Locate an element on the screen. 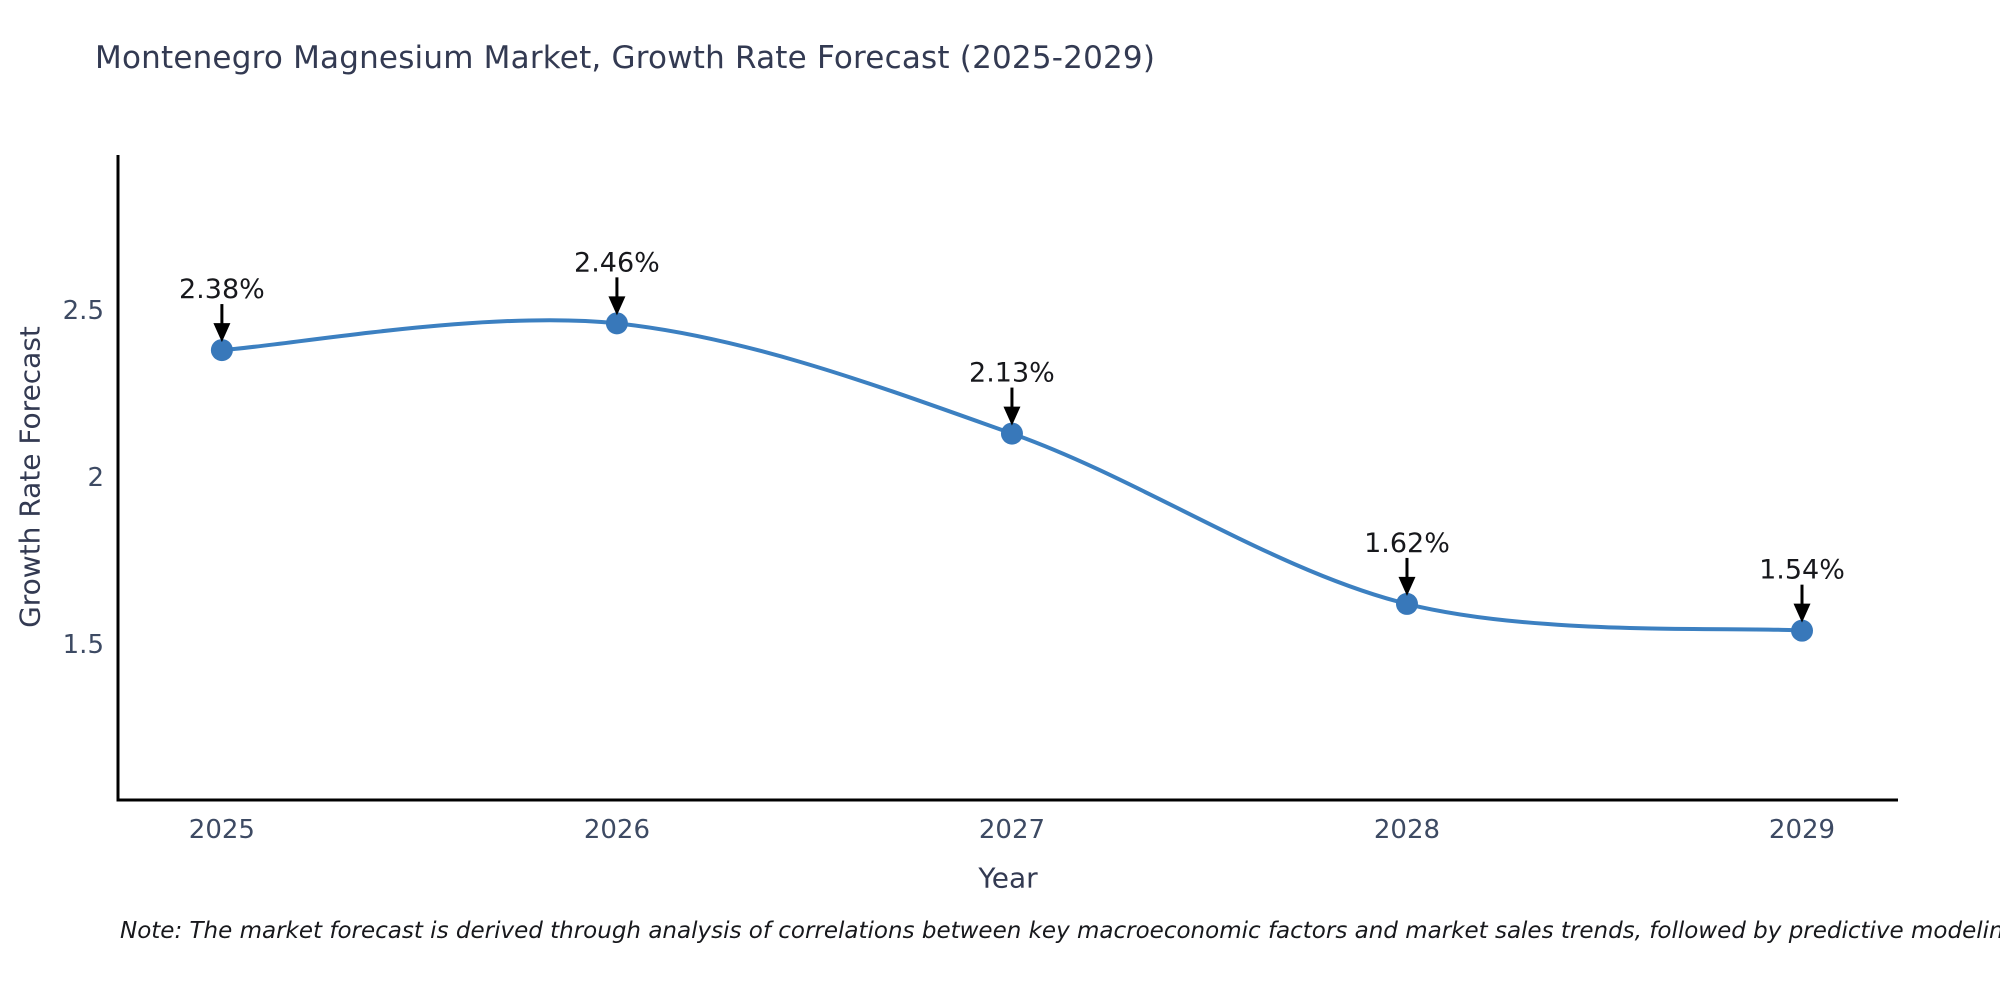 This screenshot has height=1000, width=2000. y-tick-label: 2 is located at coordinates (95, 478).